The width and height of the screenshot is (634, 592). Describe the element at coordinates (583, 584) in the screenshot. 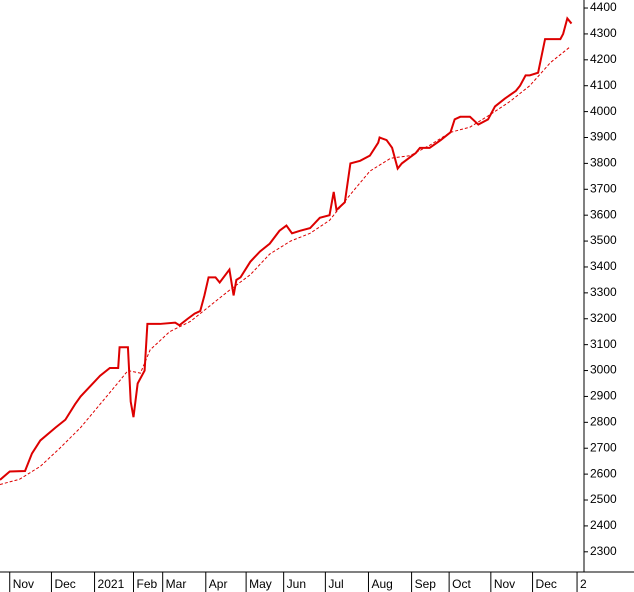

I see `x-tick-label: 2` at that location.